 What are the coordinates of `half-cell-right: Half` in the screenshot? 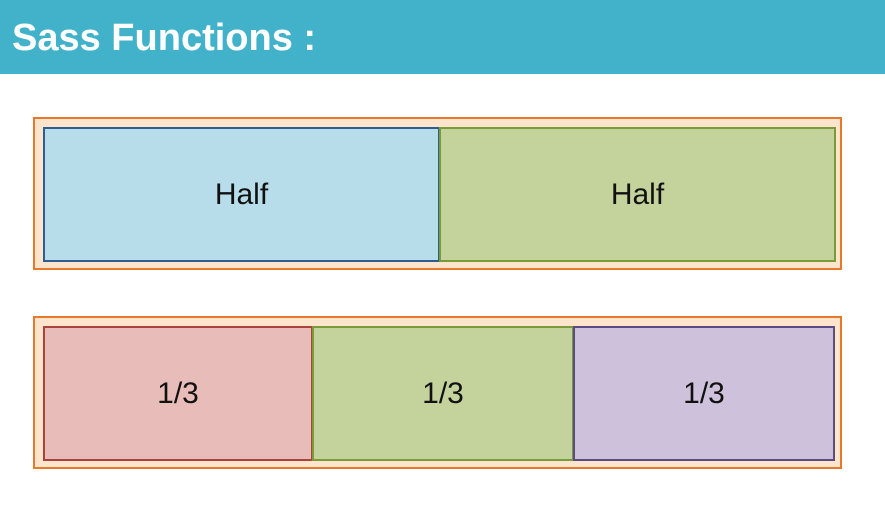 It's located at (637, 194).